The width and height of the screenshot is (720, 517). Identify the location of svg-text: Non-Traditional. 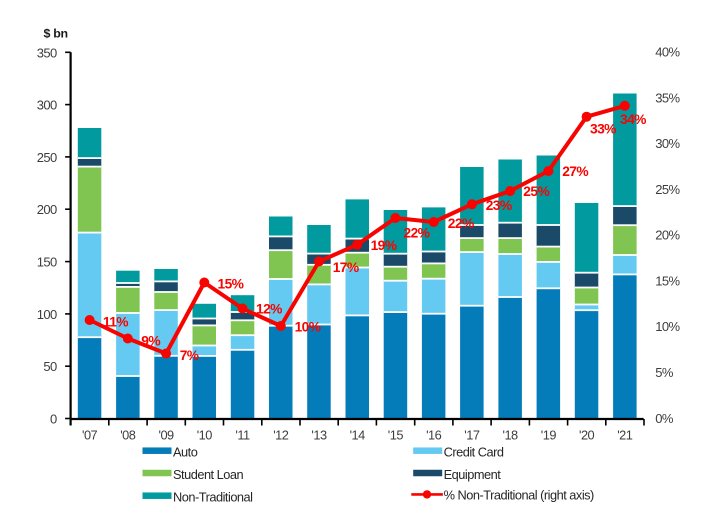
(213, 497).